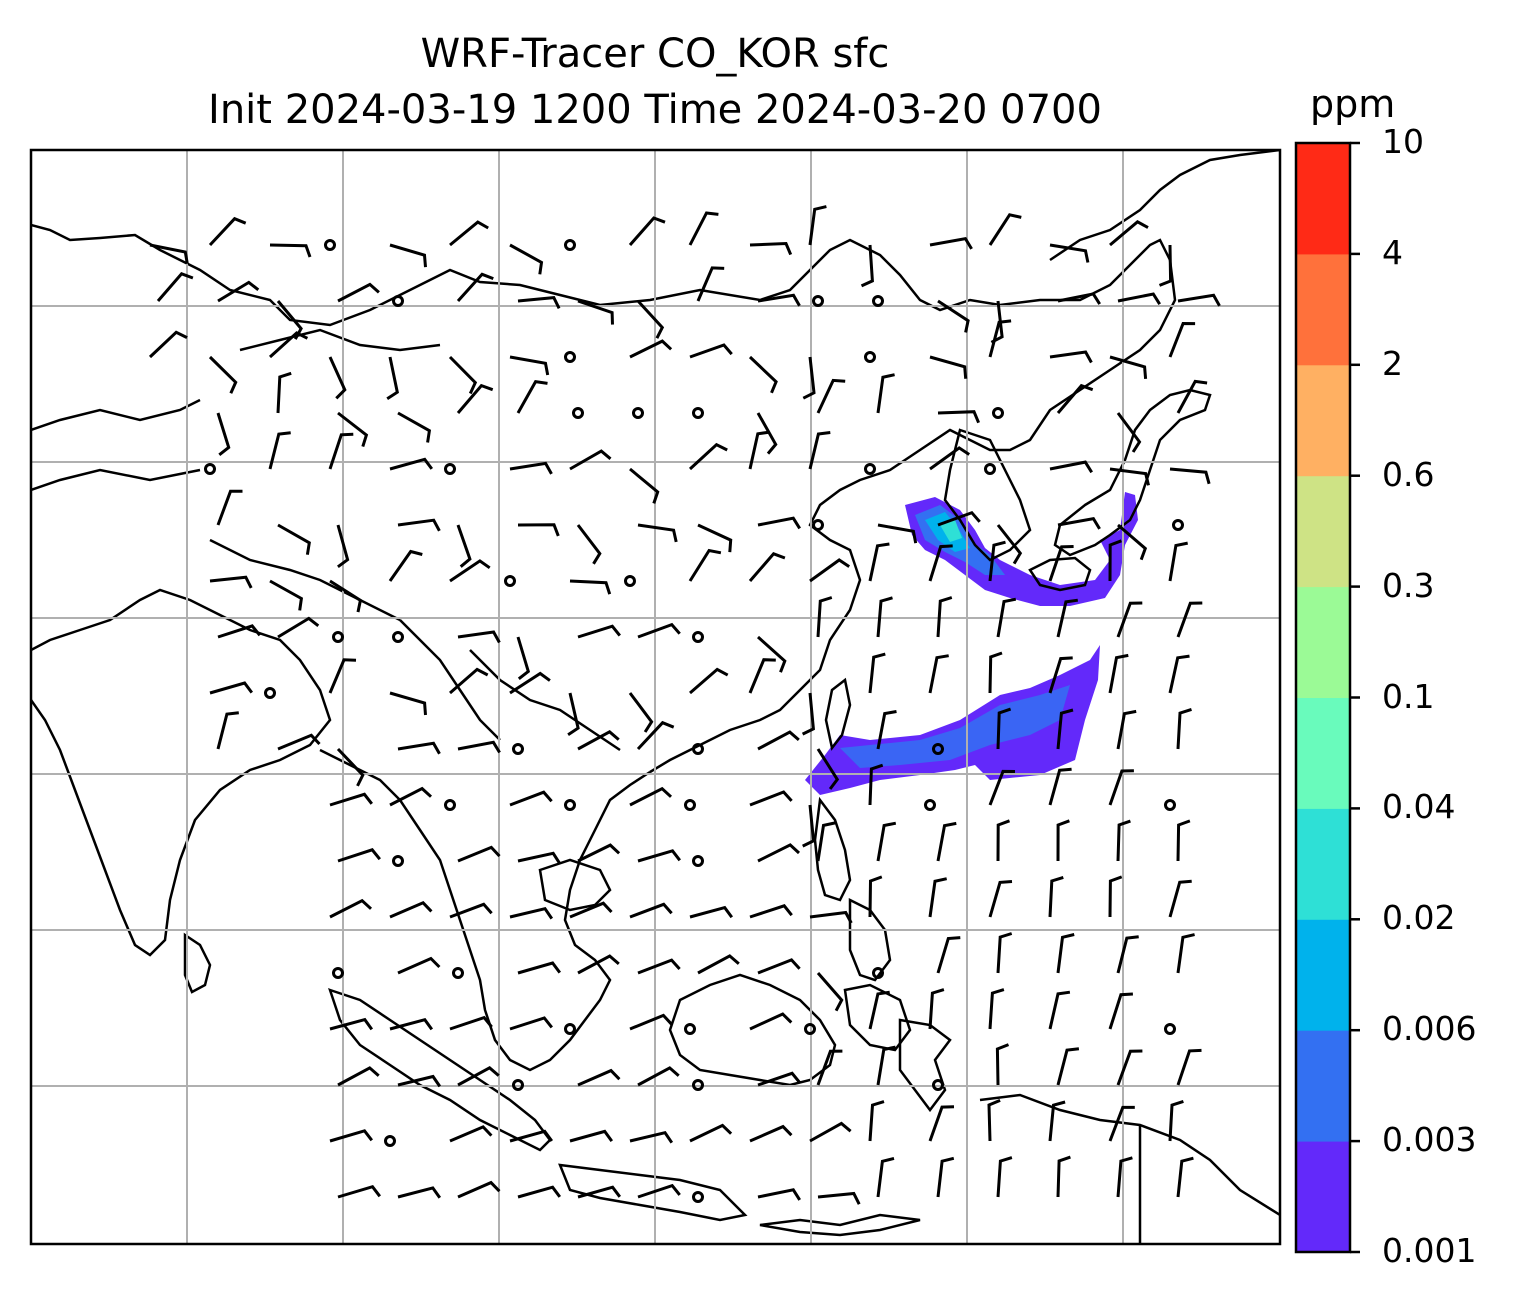  I want to click on colorbar-tick-label: 4, so click(1392, 252).